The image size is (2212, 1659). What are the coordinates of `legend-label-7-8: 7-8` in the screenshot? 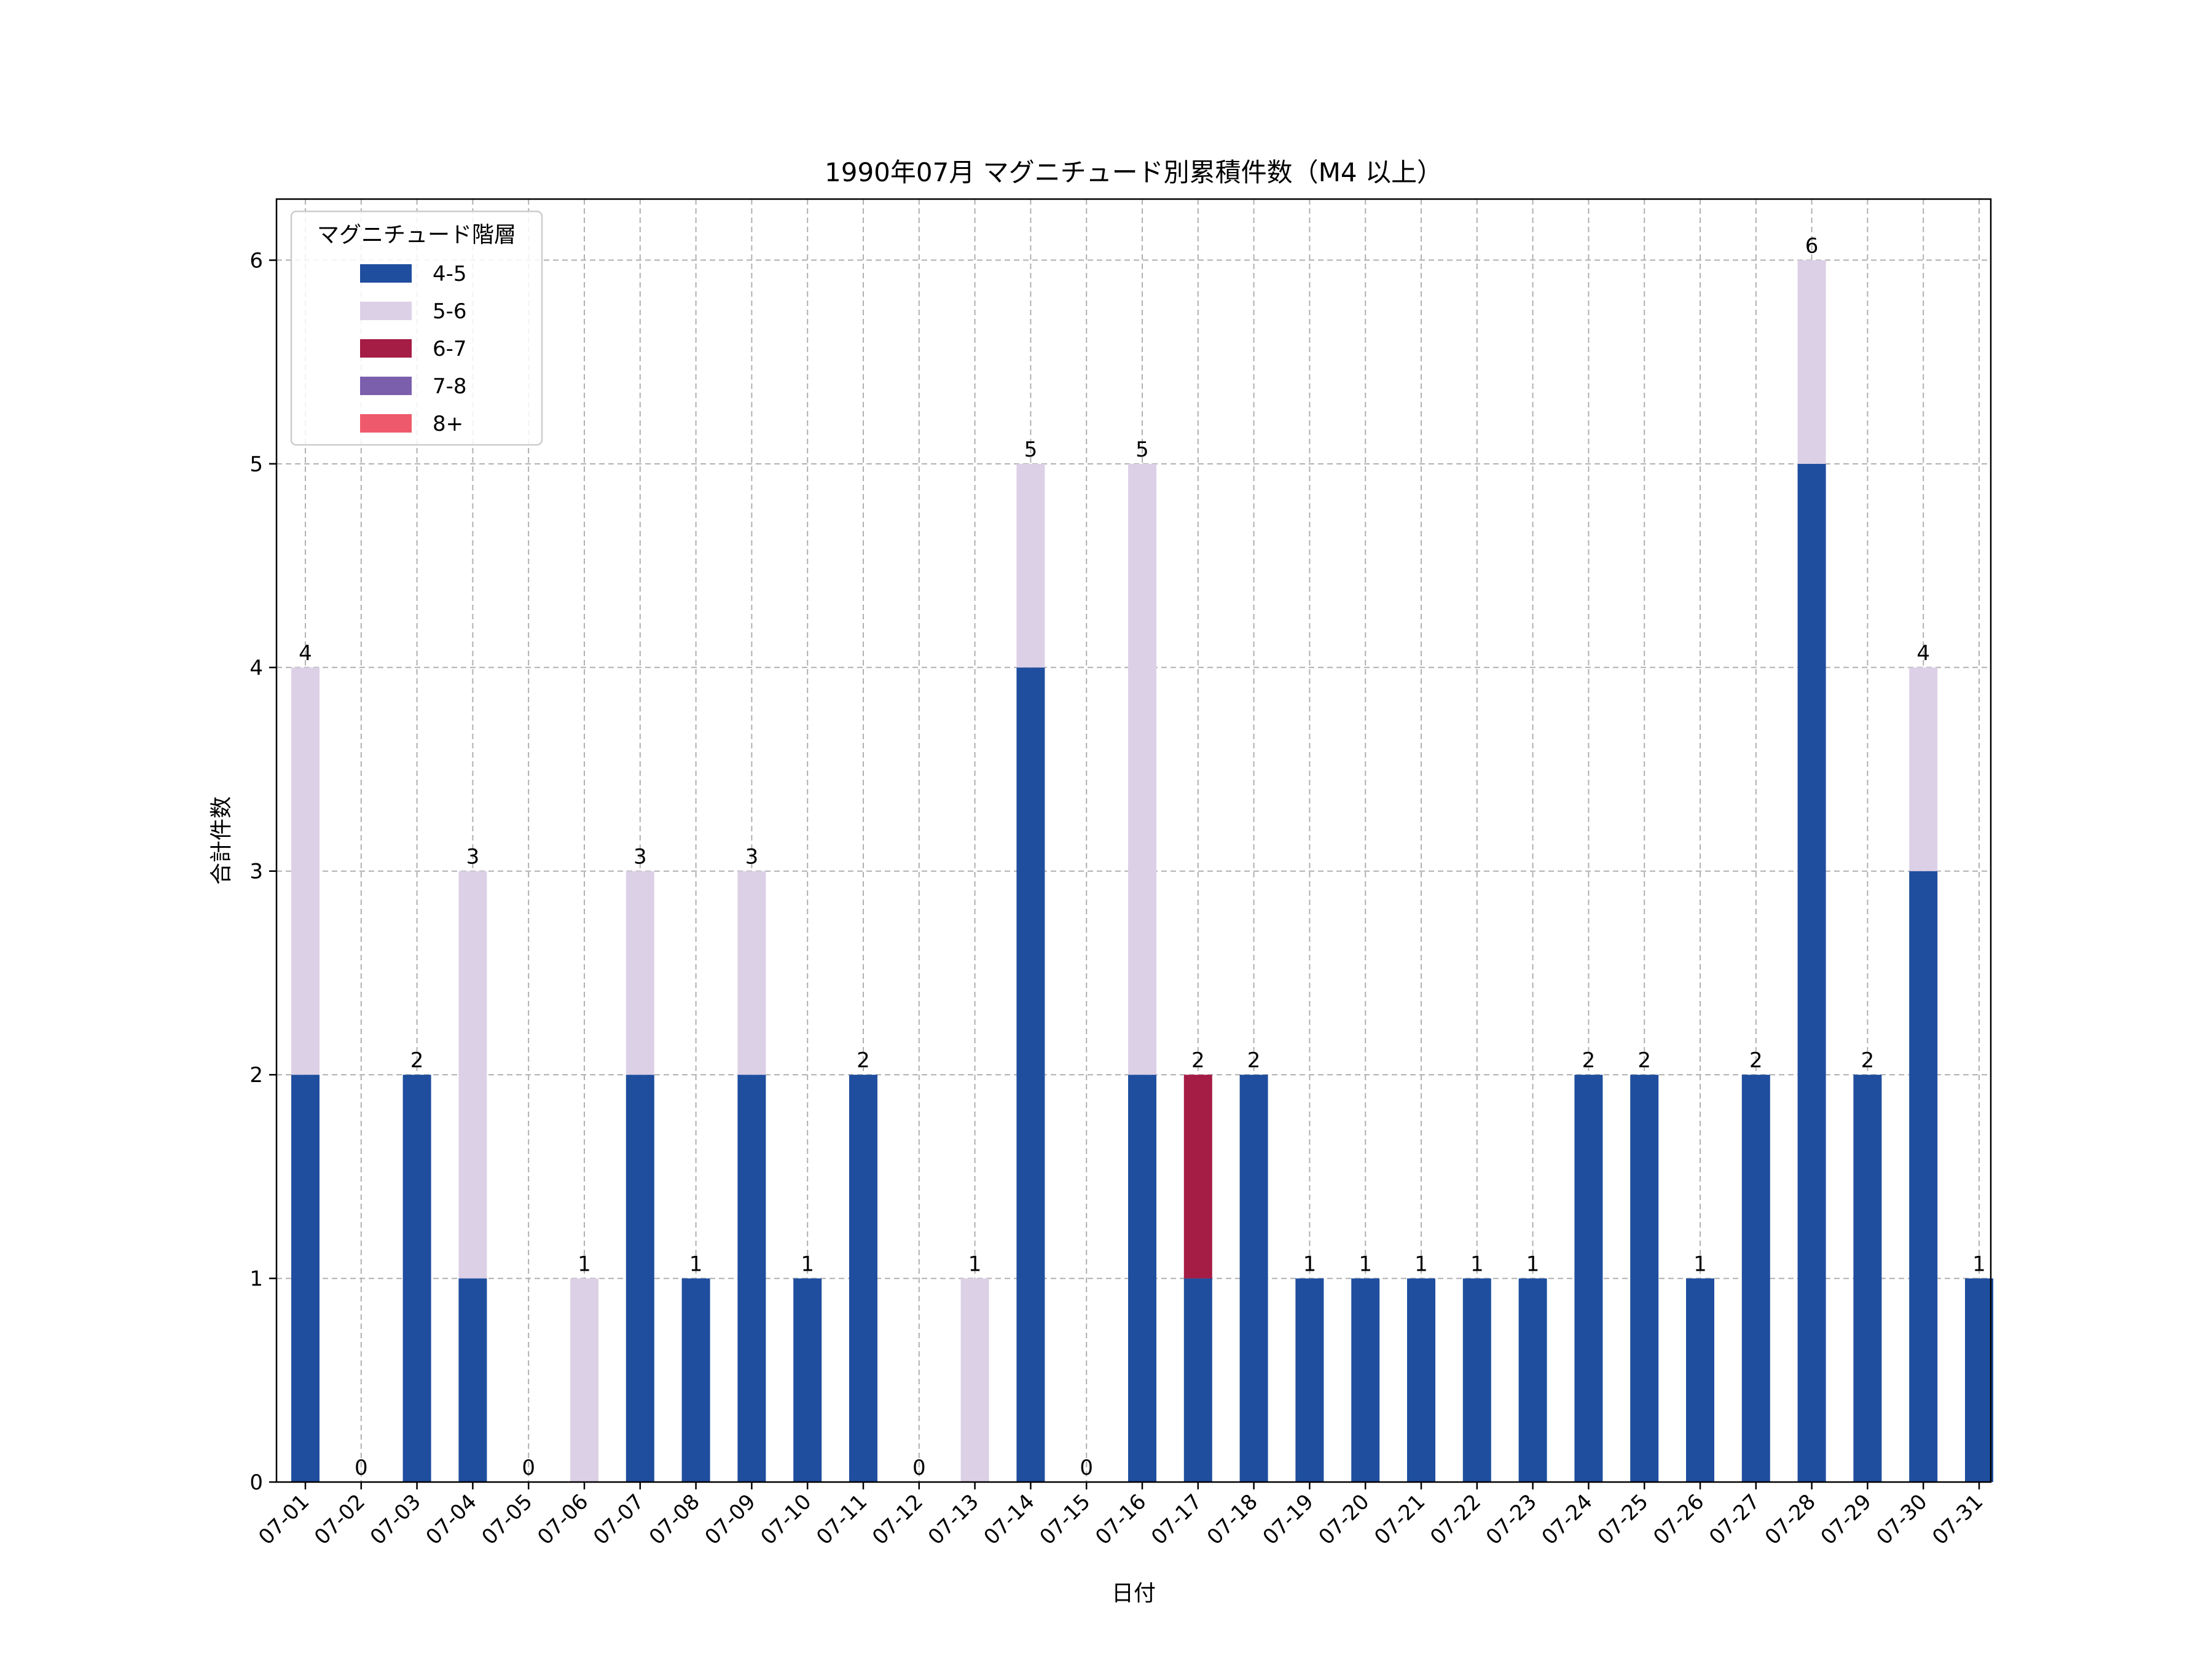 It's located at (450, 386).